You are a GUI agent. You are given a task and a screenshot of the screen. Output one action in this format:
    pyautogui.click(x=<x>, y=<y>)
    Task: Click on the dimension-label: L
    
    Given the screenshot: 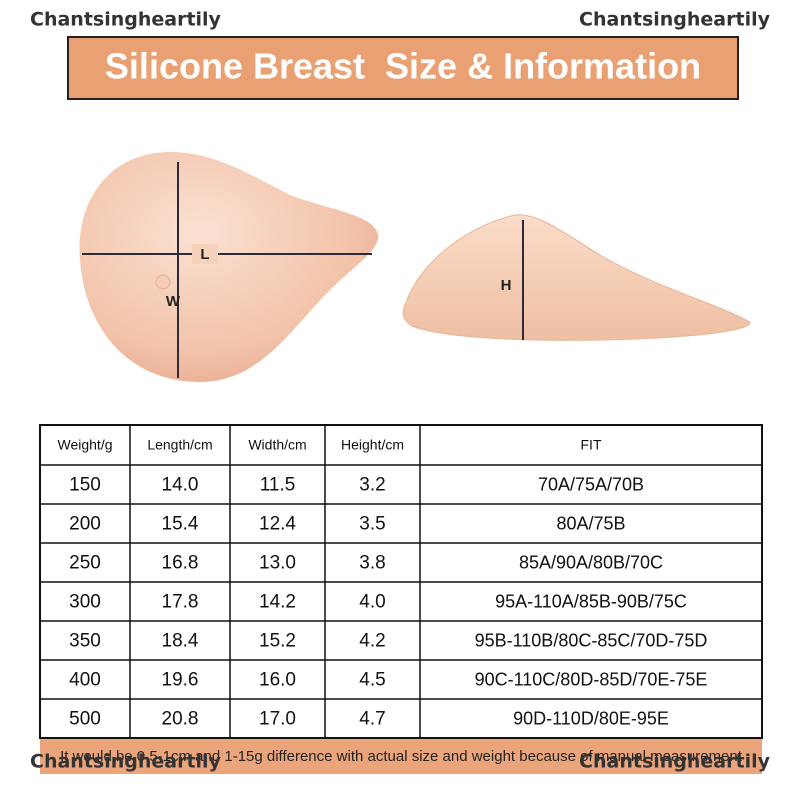 What is the action you would take?
    pyautogui.click(x=204, y=254)
    